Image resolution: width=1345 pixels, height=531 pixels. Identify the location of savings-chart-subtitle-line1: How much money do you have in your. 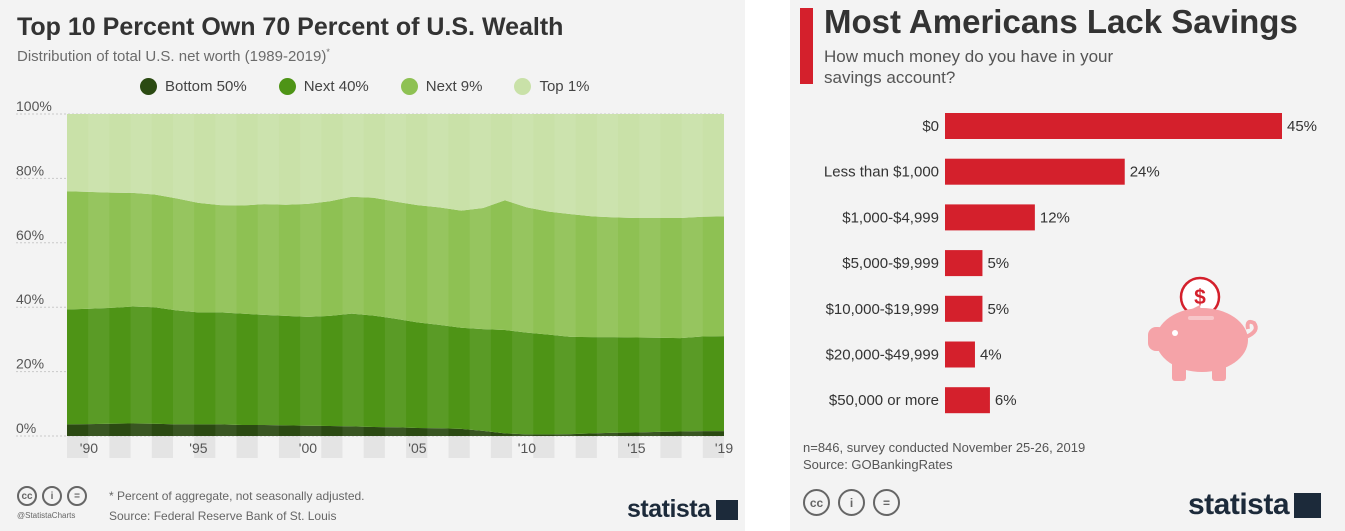
(969, 56).